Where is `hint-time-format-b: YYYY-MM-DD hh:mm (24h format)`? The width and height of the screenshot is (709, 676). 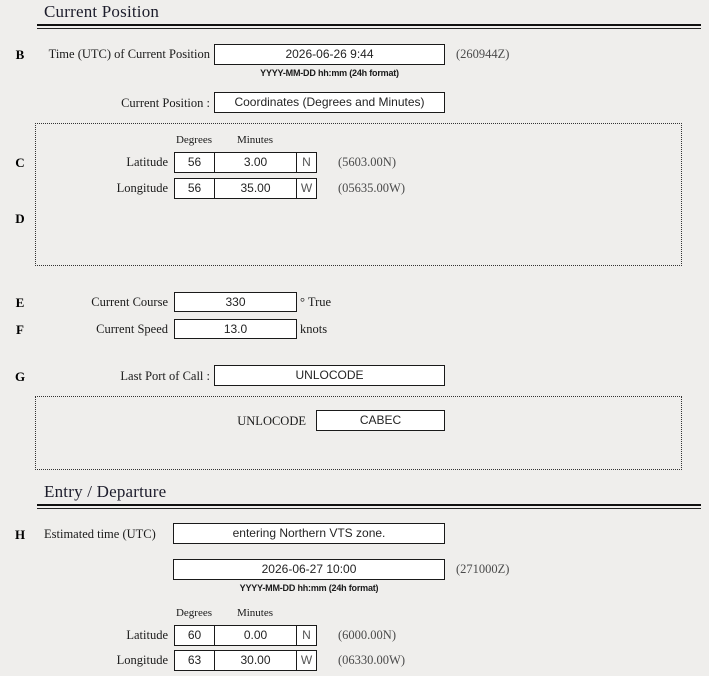
hint-time-format-b: YYYY-MM-DD hh:mm (24h format) is located at coordinates (329, 73).